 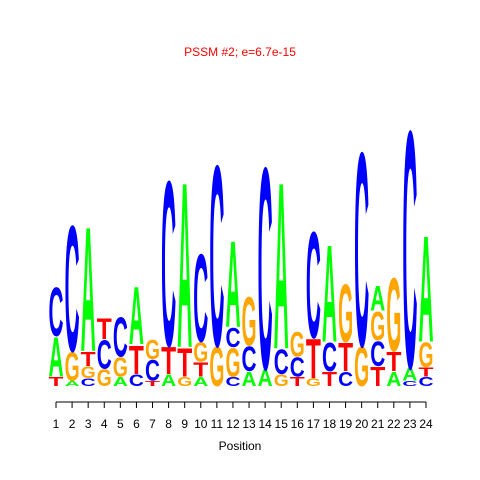 I want to click on x-tick-label: 21, so click(x=378, y=424).